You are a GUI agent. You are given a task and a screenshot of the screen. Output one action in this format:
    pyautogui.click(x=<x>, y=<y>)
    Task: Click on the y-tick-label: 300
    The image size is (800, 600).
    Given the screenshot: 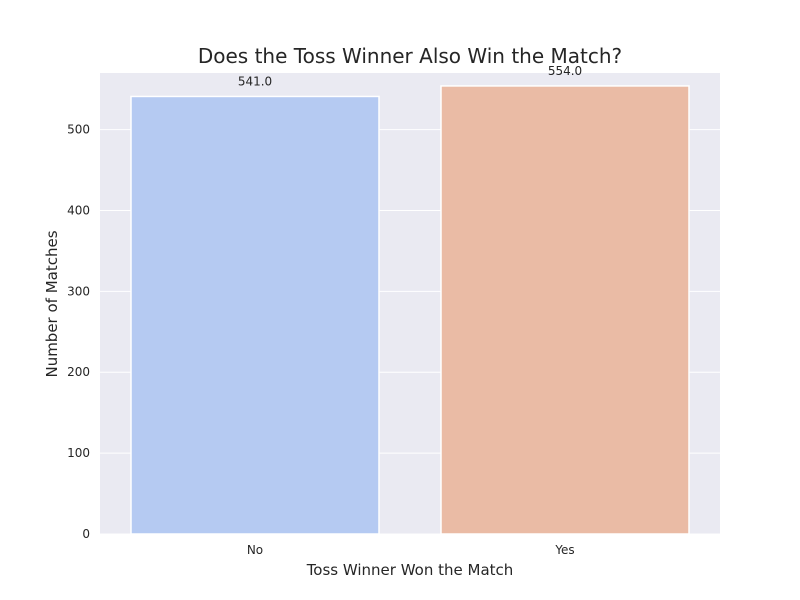 What is the action you would take?
    pyautogui.click(x=78, y=291)
    